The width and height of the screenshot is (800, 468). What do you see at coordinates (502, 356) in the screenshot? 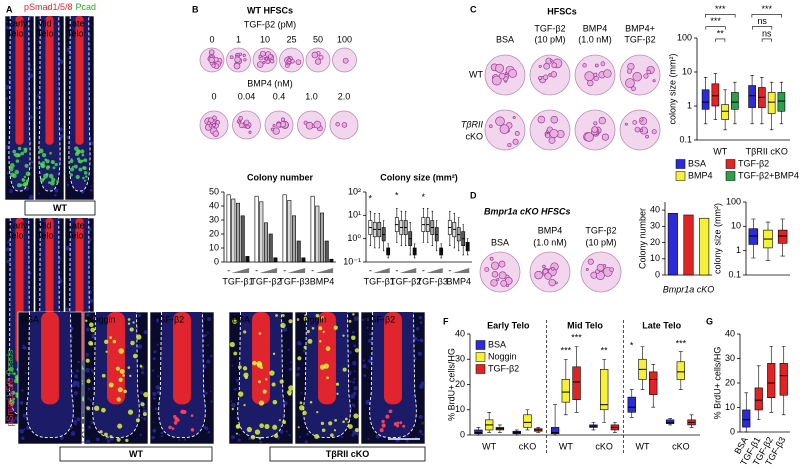
I see `legend-label: Noggin` at bounding box center [502, 356].